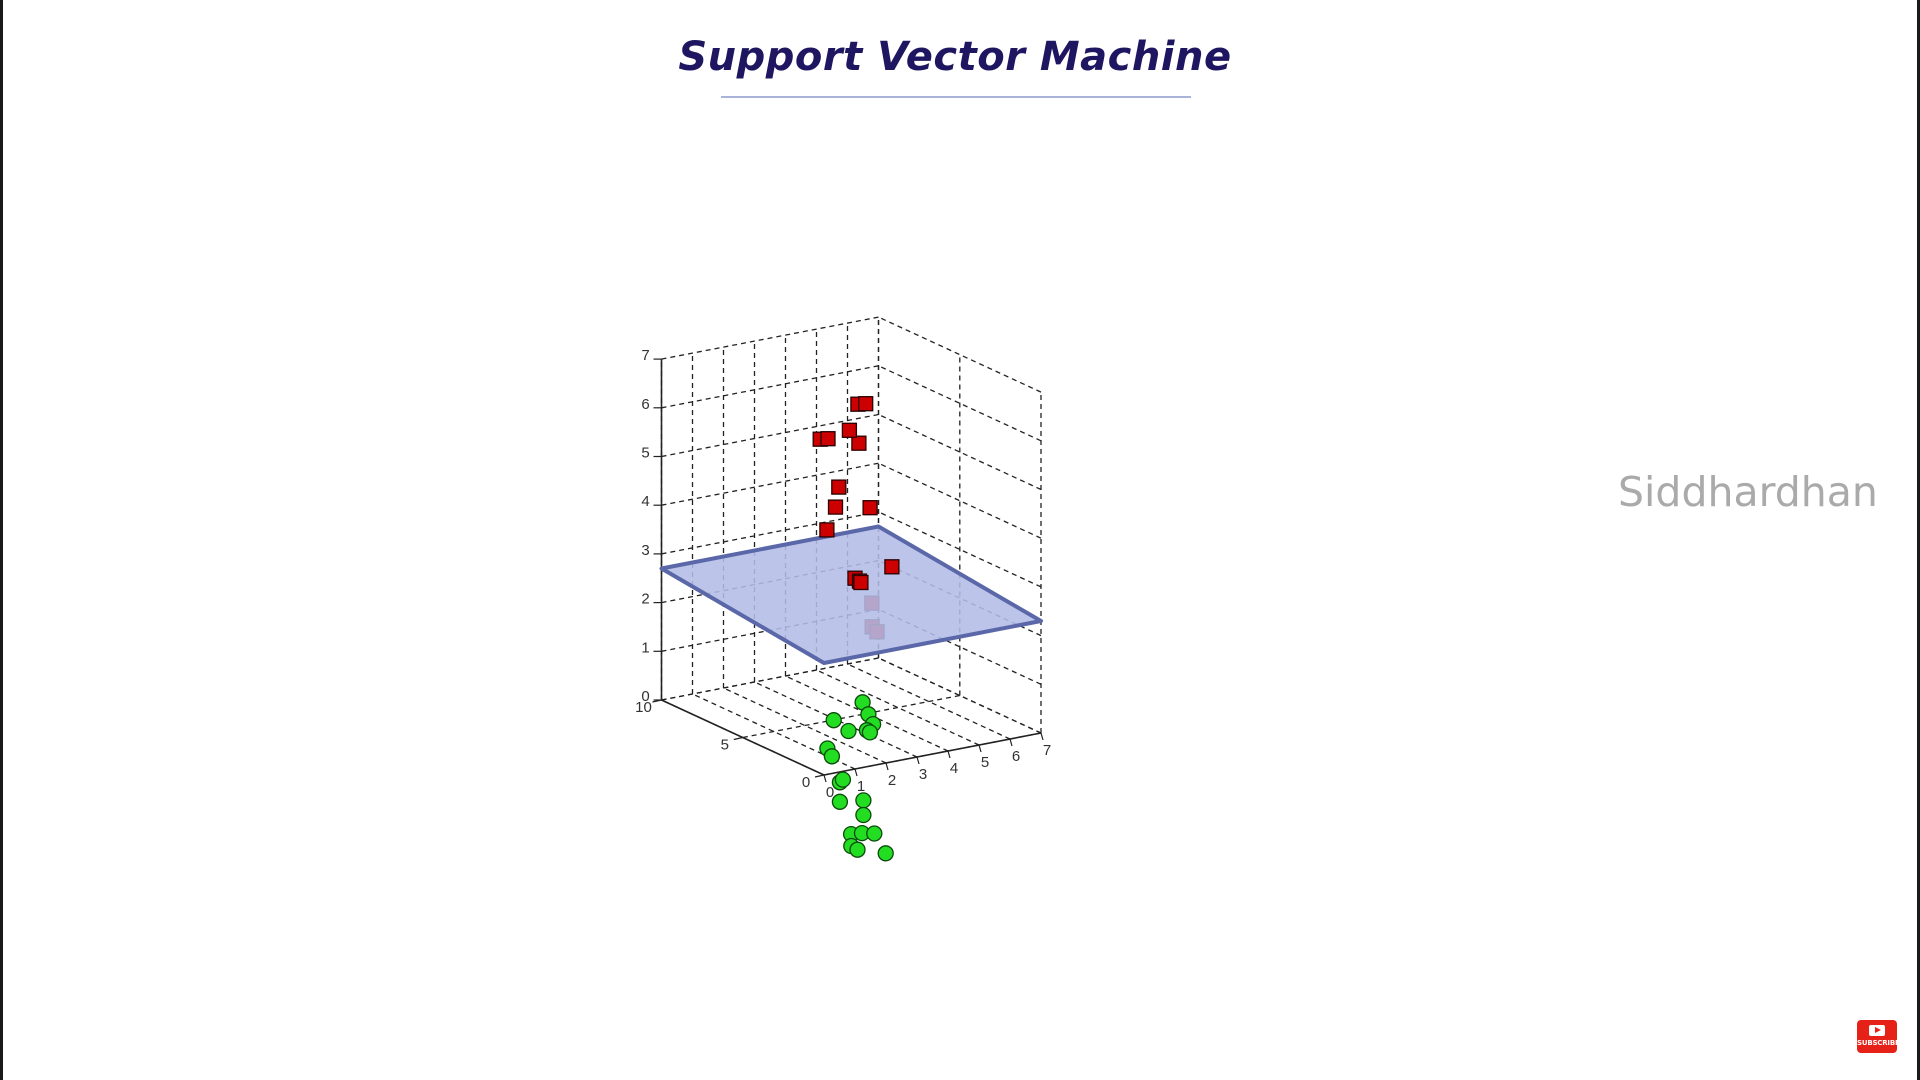  Describe the element at coordinates (643, 707) in the screenshot. I see `y-tick-label: 10` at that location.